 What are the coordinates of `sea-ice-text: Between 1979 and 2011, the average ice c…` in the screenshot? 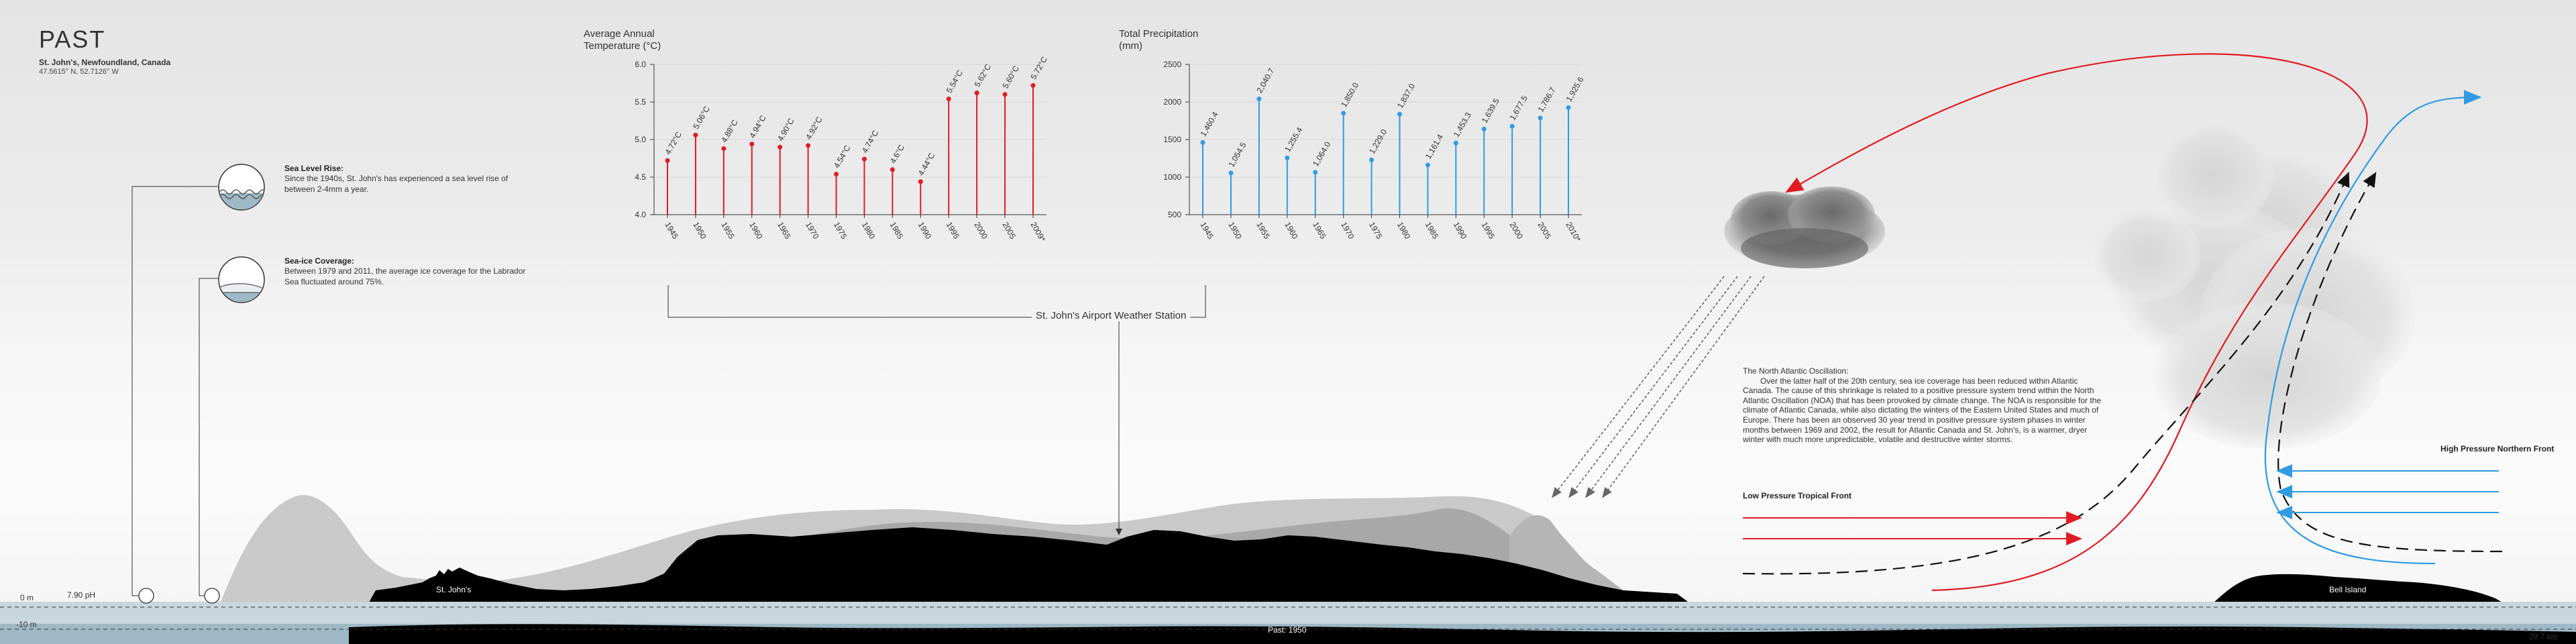 It's located at (405, 276).